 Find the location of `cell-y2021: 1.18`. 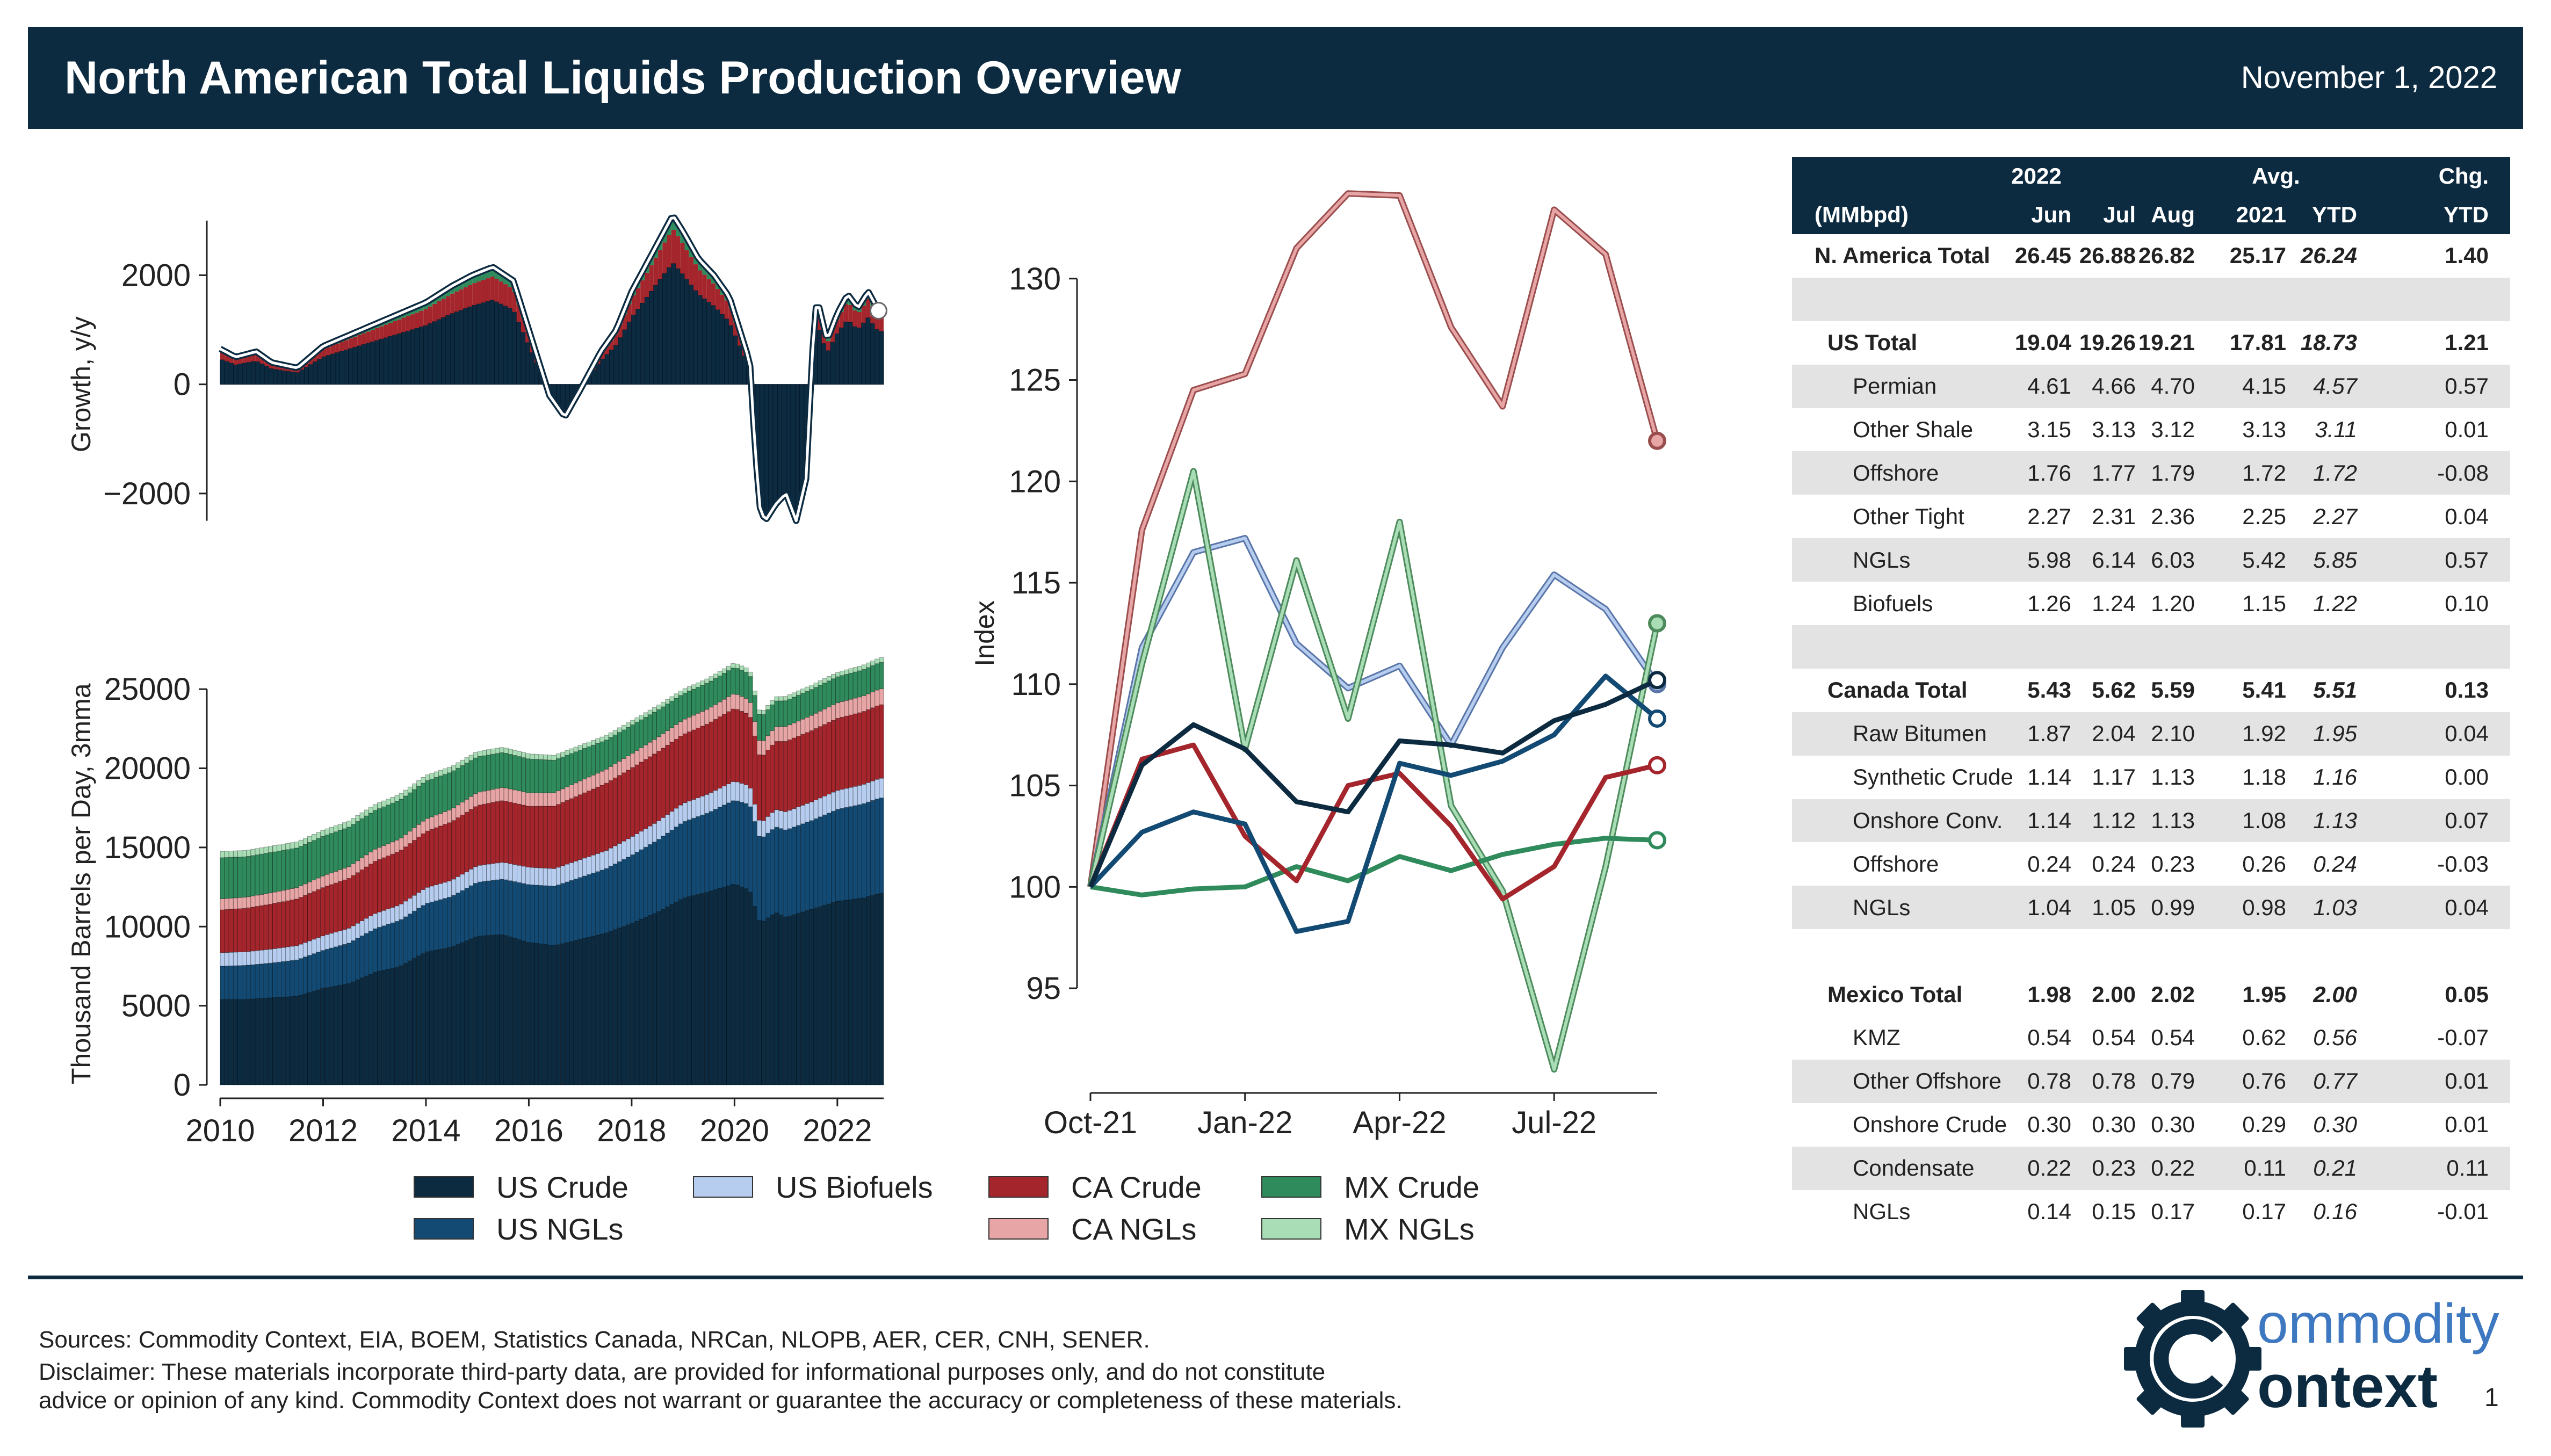

cell-y2021: 1.18 is located at coordinates (2264, 777).